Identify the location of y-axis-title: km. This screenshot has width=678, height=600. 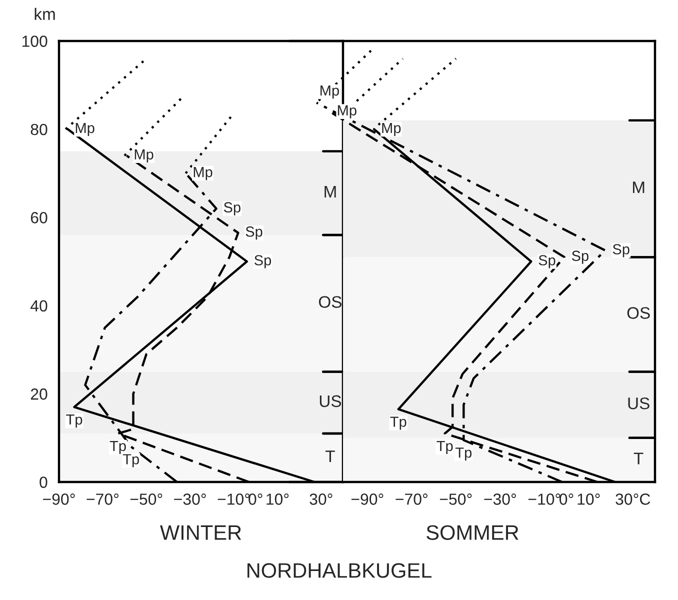
(44, 14).